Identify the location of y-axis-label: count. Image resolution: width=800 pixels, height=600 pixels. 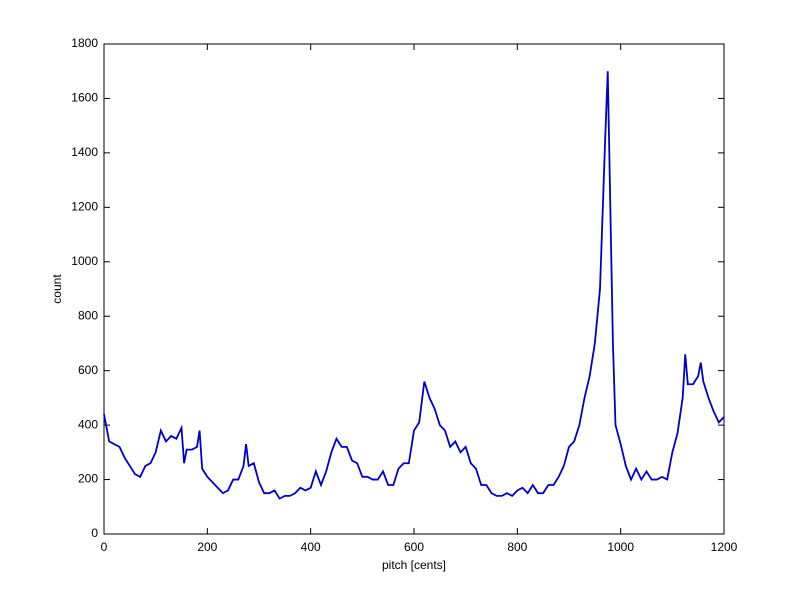
(57, 289).